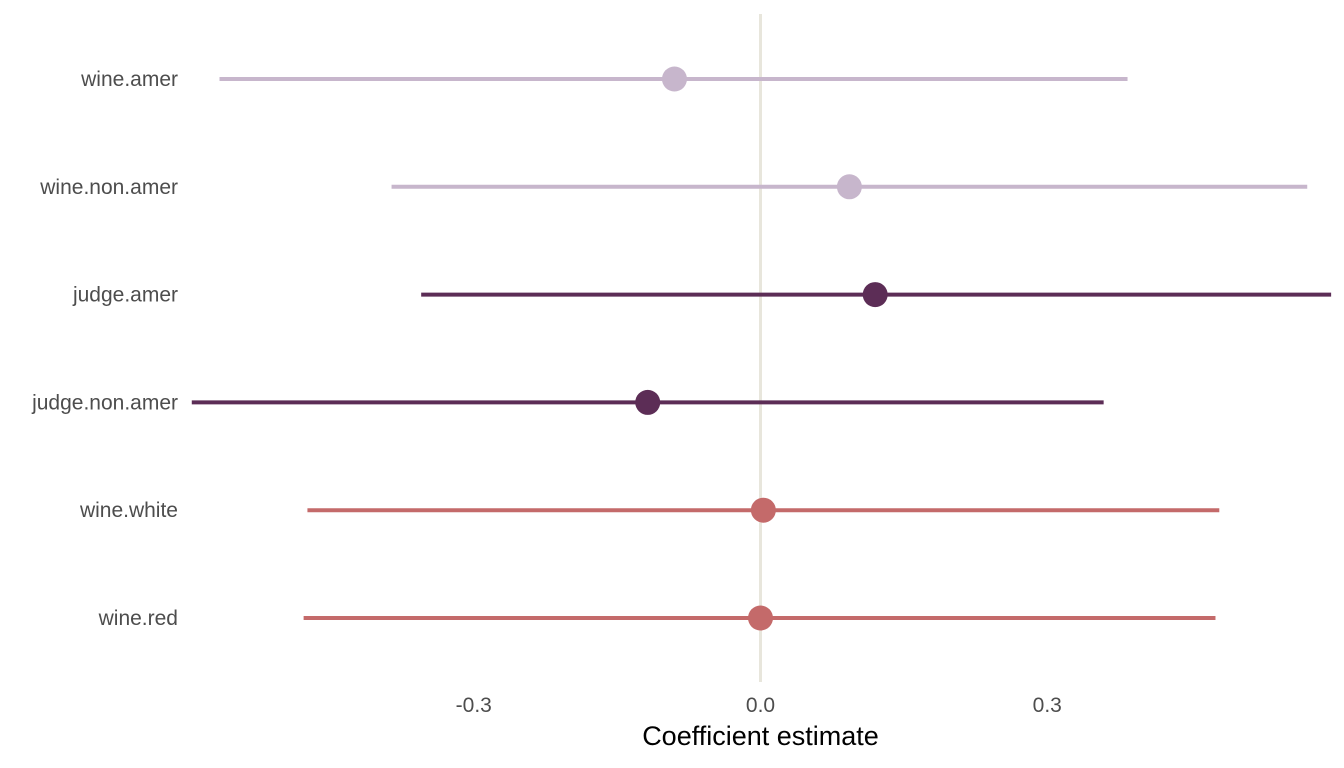  Describe the element at coordinates (138, 618) in the screenshot. I see `y-tick-label: wine.red` at that location.